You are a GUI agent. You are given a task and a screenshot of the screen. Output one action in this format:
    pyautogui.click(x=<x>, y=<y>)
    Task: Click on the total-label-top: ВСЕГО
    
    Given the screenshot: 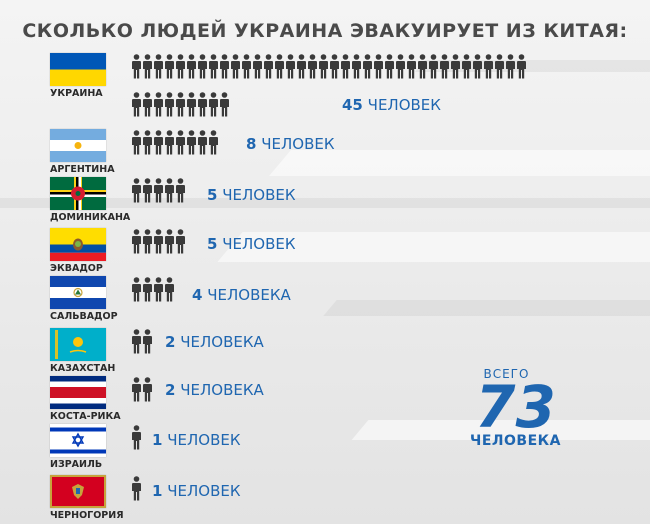 What is the action you would take?
    pyautogui.click(x=506, y=374)
    